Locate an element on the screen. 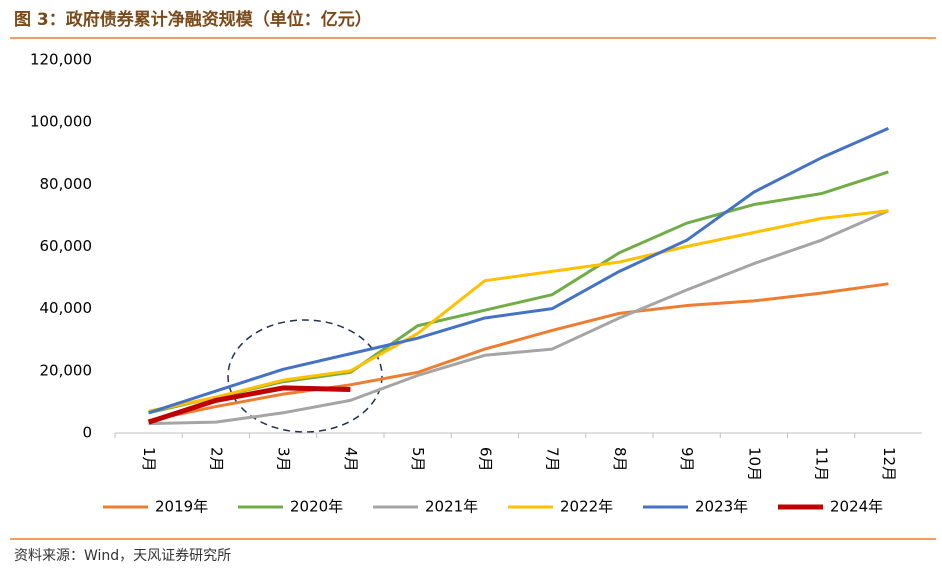  y-tick-label: 0 is located at coordinates (87, 433).